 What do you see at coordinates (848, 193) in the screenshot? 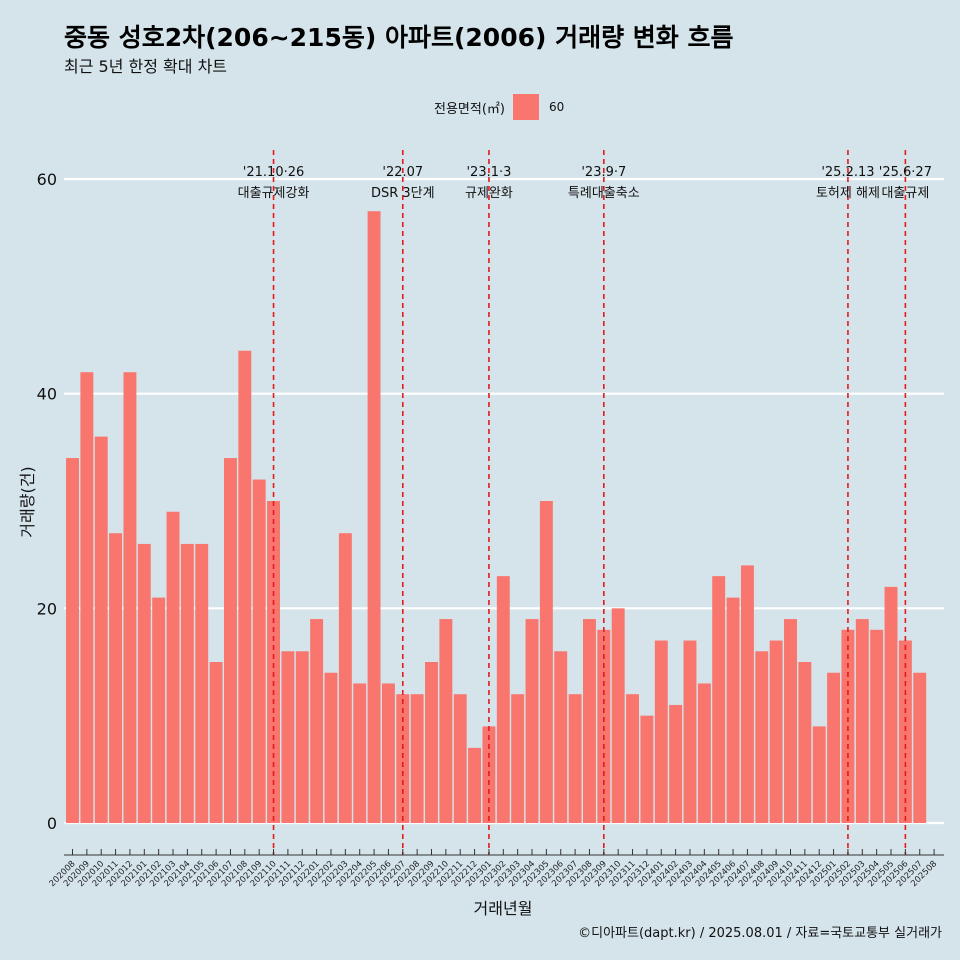
I see `event-text-label: 토허제 해제` at bounding box center [848, 193].